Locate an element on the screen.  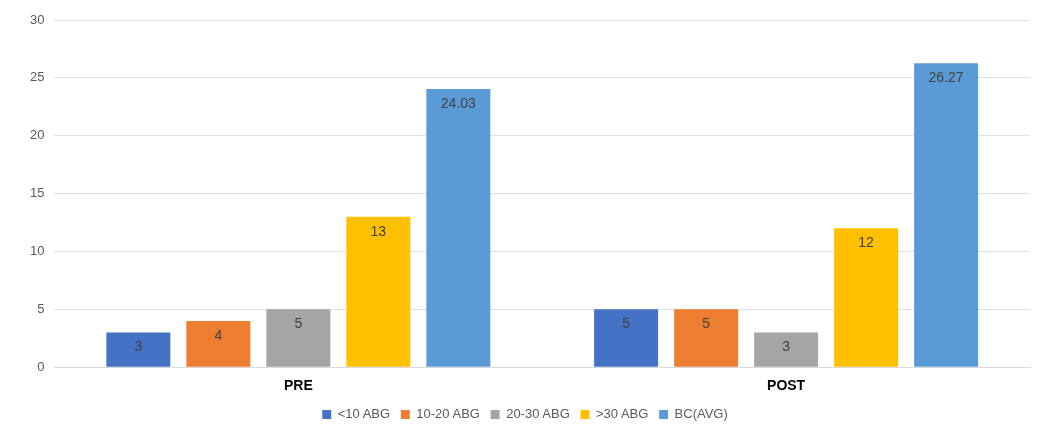
legend-label: 10-20 ABG is located at coordinates (448, 414).